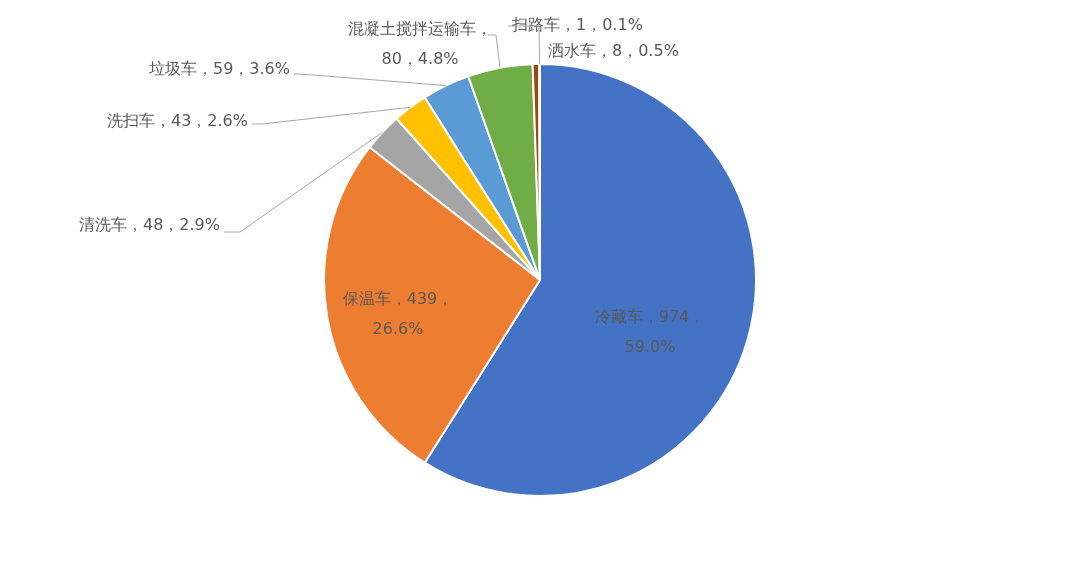 This screenshot has width=1080, height=565. What do you see at coordinates (149, 225) in the screenshot?
I see `slice-label: 清洗车，48，2.9%` at bounding box center [149, 225].